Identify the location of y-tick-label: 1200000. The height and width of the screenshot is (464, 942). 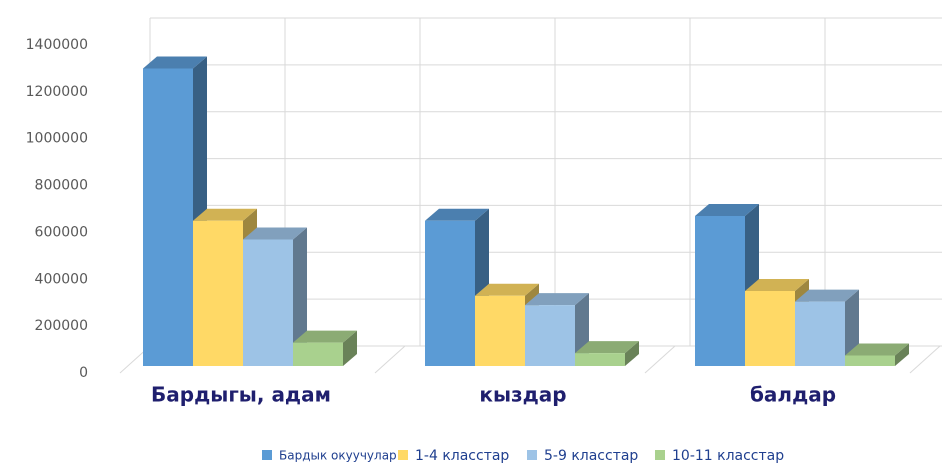
(57, 92).